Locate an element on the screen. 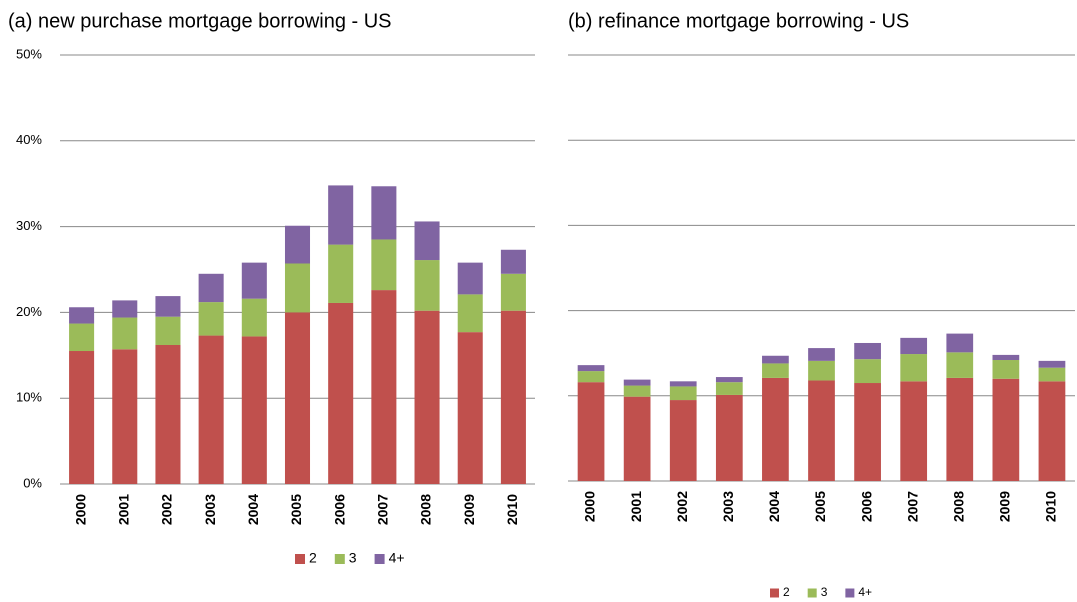 This screenshot has height=602, width=1077. y-tick-label: 30% is located at coordinates (29, 225).